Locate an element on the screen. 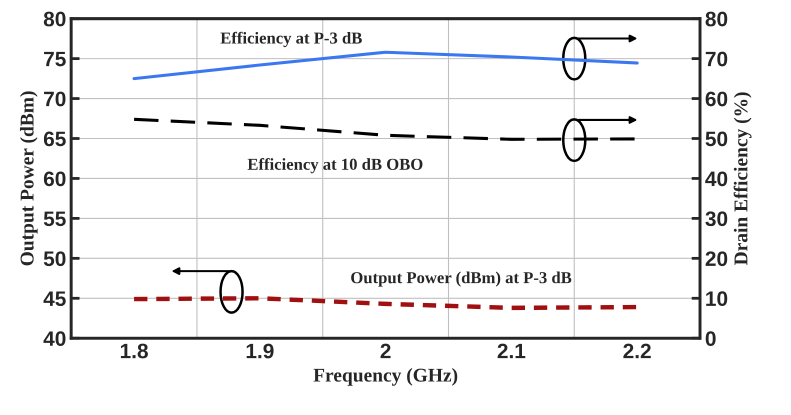 The height and width of the screenshot is (415, 791). y-tick-label: 80 is located at coordinates (55, 19).